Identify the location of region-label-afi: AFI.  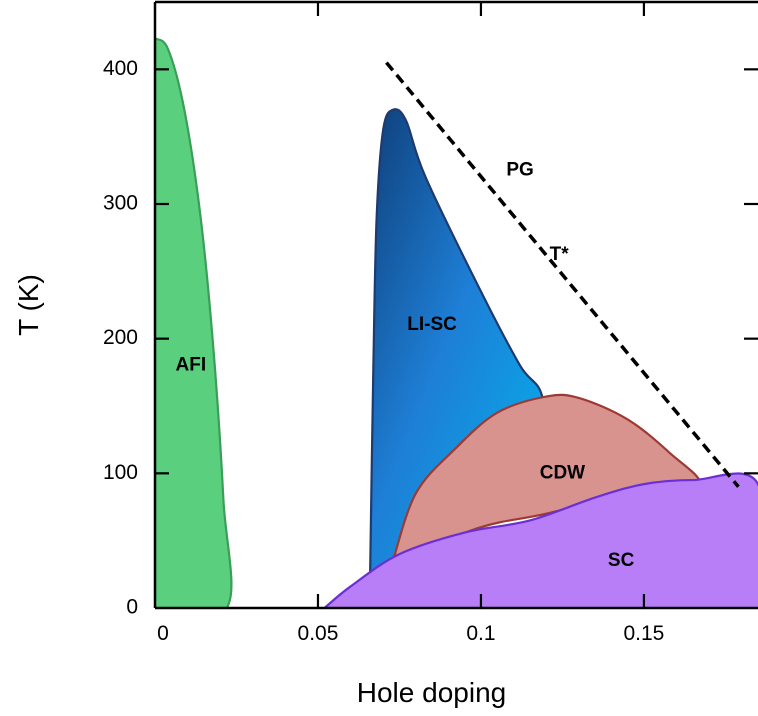
(191, 365).